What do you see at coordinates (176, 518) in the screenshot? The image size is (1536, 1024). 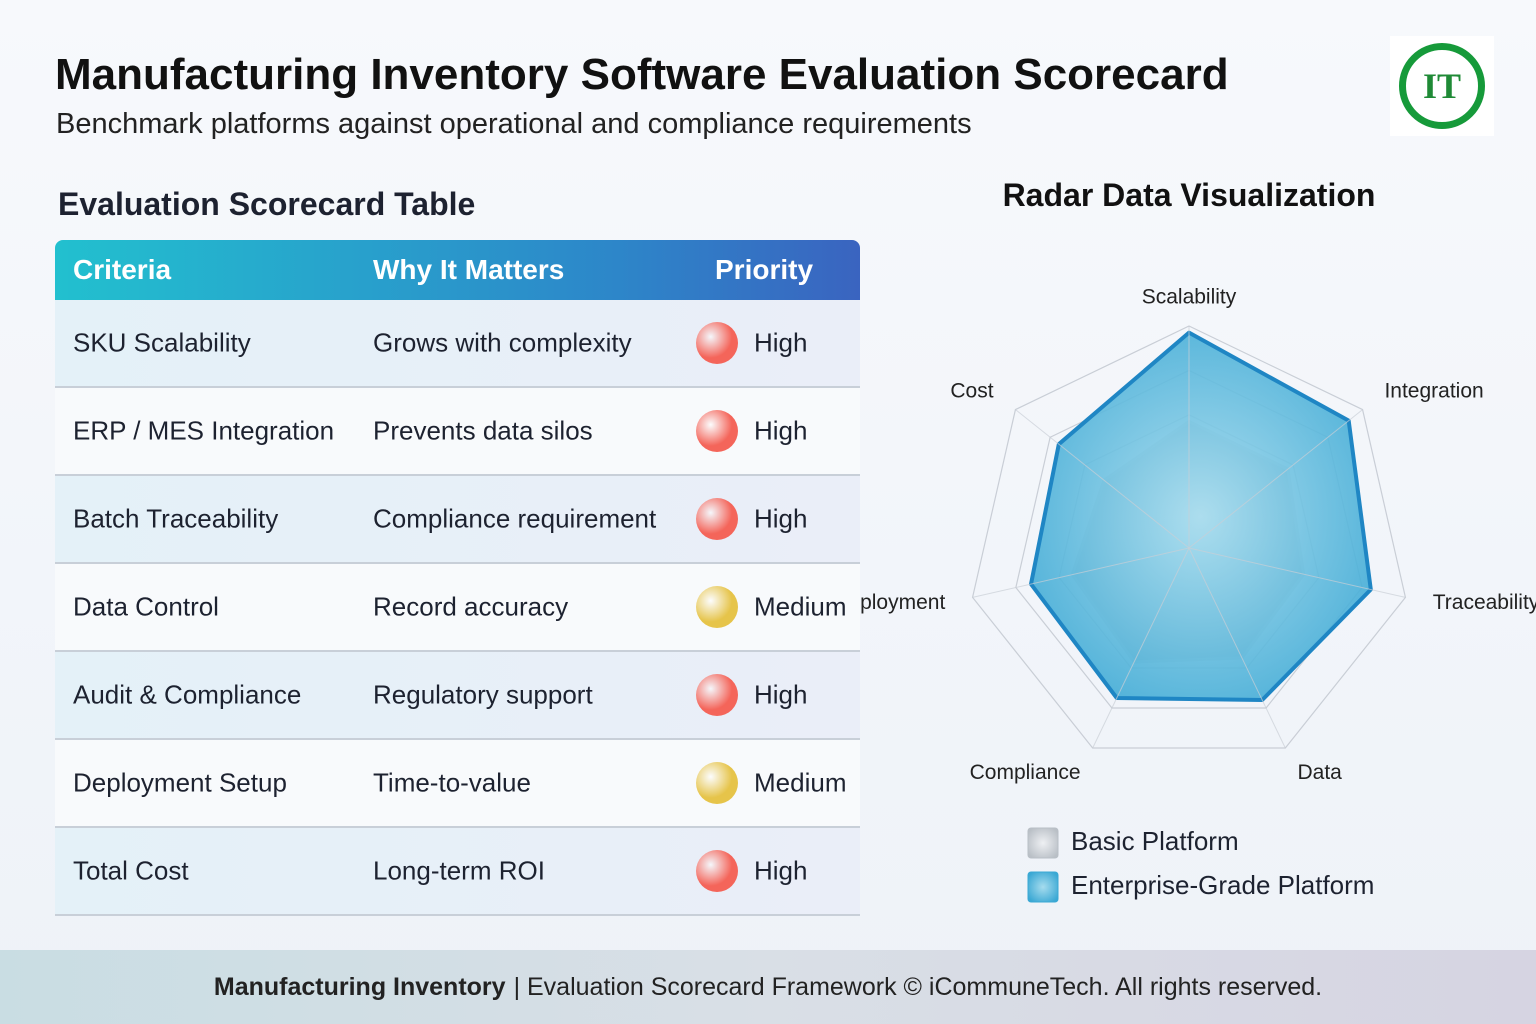 I see `criteria-cell: Batch Traceability` at bounding box center [176, 518].